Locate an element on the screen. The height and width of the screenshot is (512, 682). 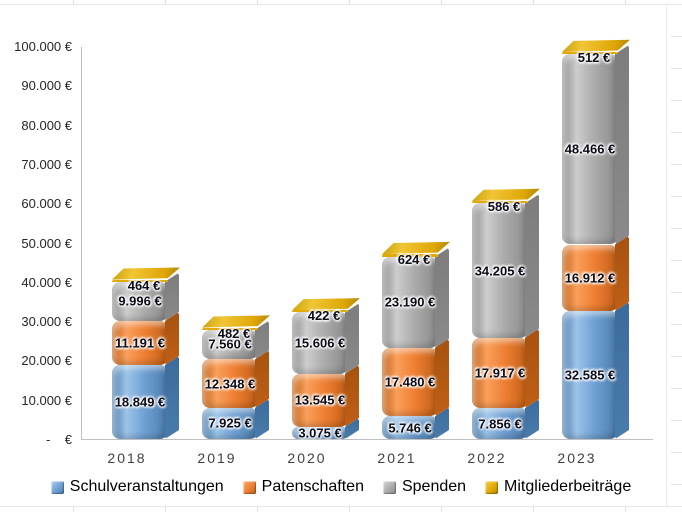
bar-top-cap-2023 is located at coordinates (596, 45).